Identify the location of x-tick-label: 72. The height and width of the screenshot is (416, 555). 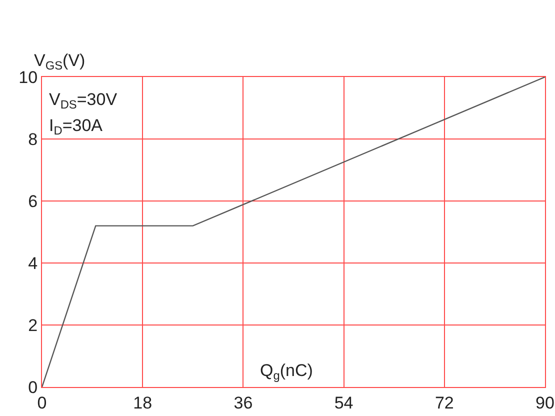
(444, 402).